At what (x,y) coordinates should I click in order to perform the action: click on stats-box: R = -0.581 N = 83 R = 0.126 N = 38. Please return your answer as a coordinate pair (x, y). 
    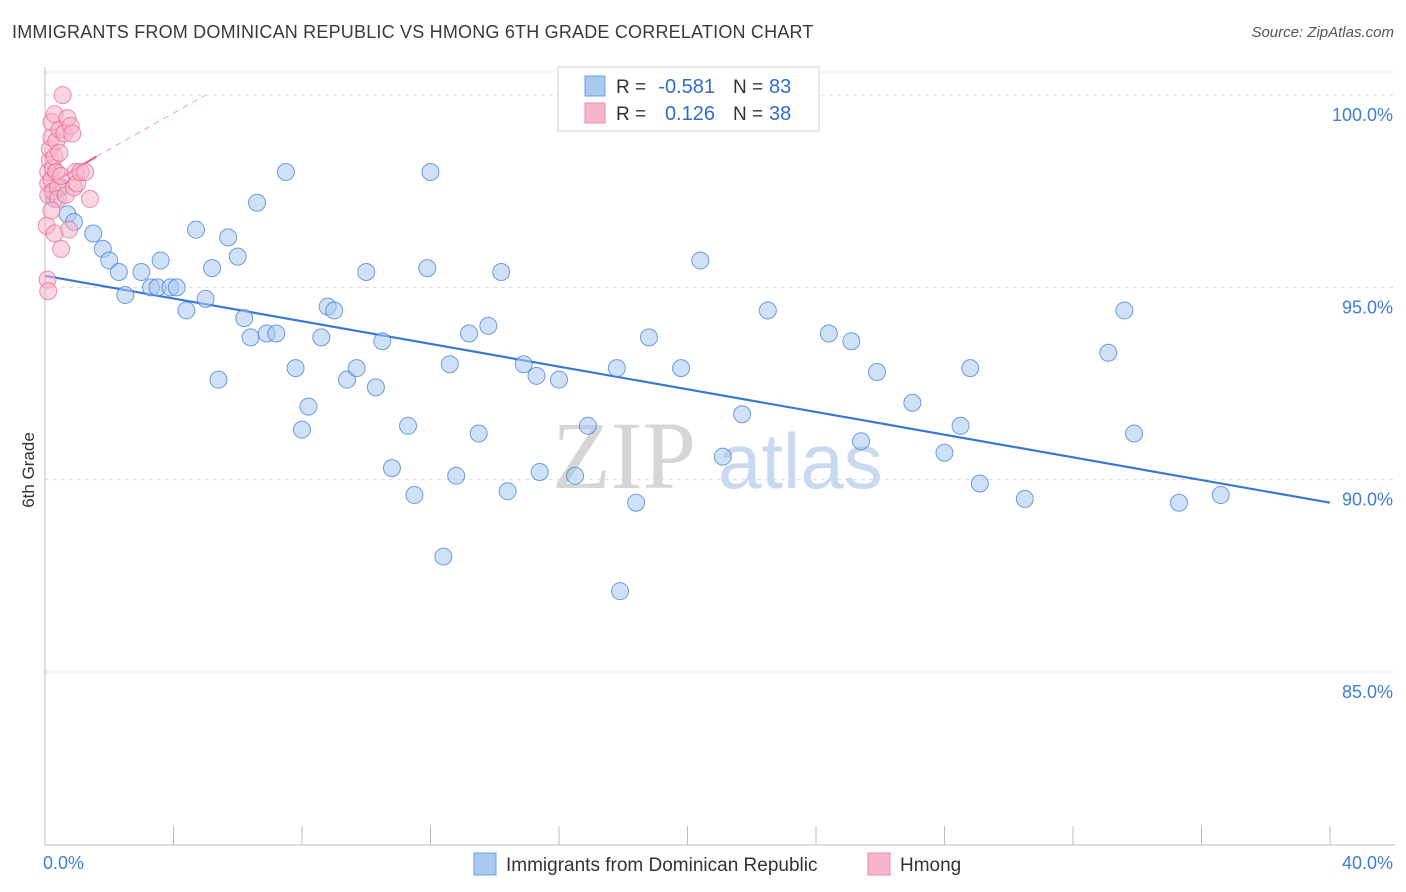
    Looking at the image, I should click on (688, 99).